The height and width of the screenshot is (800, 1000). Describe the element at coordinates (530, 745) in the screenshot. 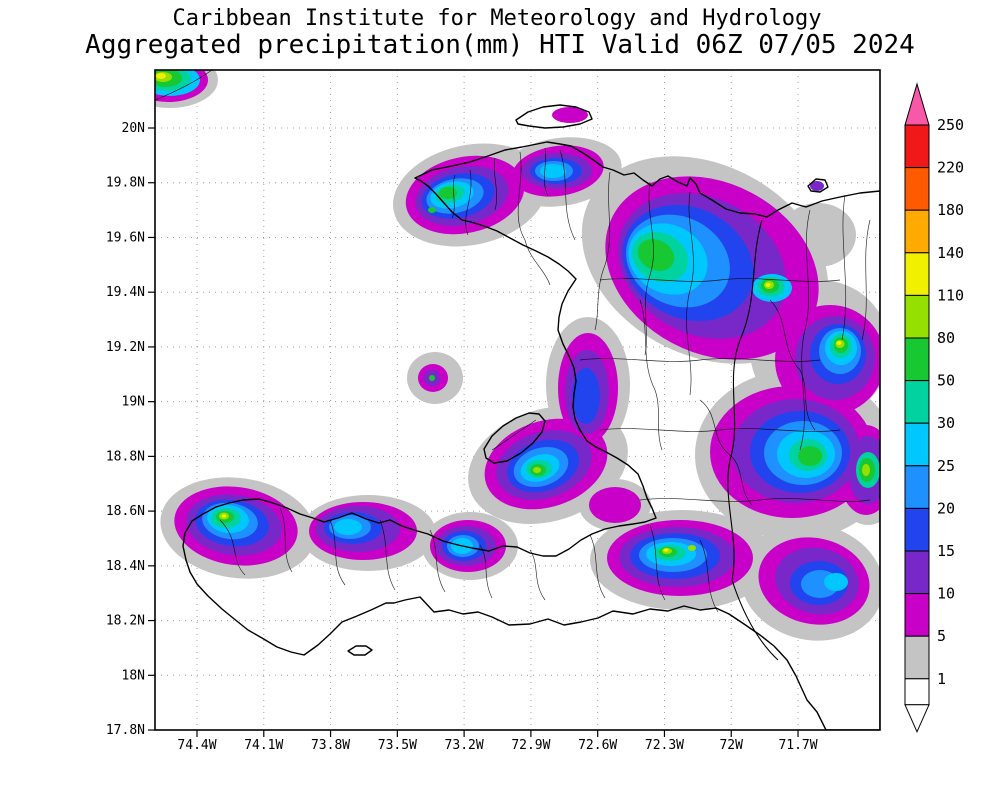

I see `x-axis-tick-label: 72.9W` at that location.